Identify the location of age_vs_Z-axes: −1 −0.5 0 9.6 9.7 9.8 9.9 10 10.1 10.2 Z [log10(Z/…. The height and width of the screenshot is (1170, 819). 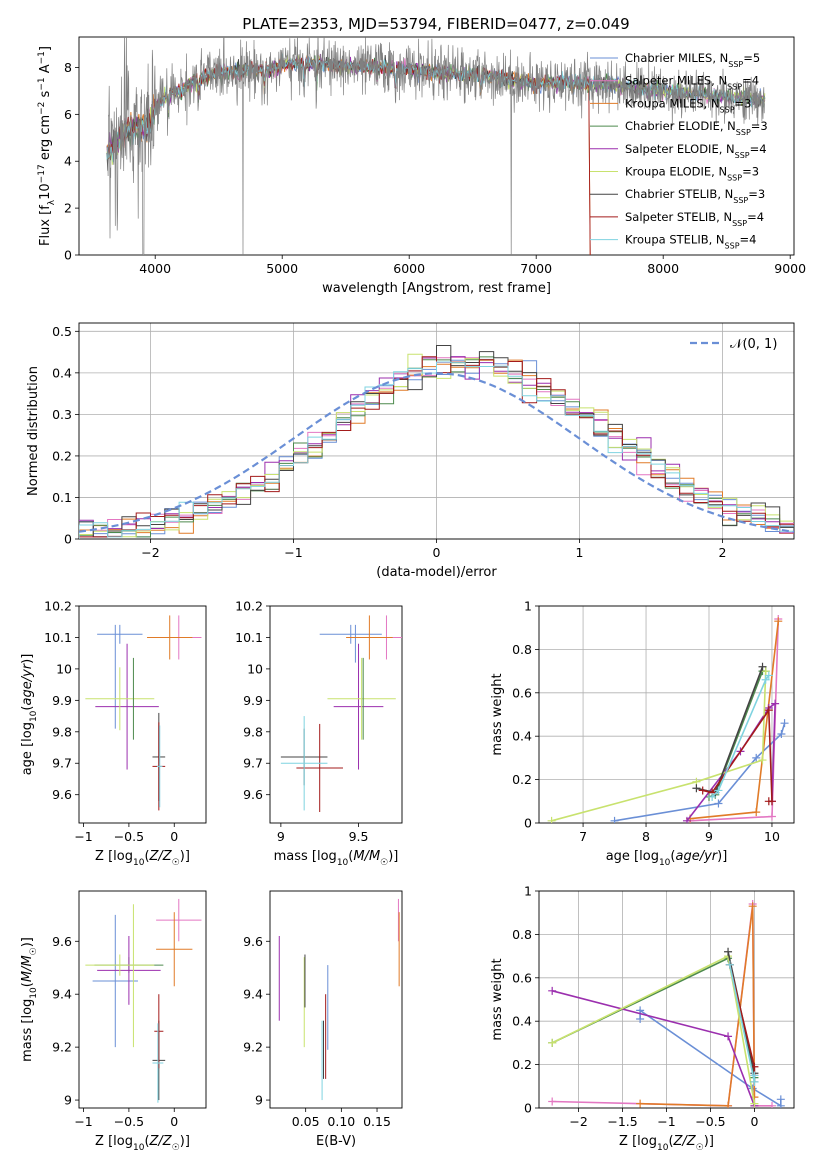
(113, 733).